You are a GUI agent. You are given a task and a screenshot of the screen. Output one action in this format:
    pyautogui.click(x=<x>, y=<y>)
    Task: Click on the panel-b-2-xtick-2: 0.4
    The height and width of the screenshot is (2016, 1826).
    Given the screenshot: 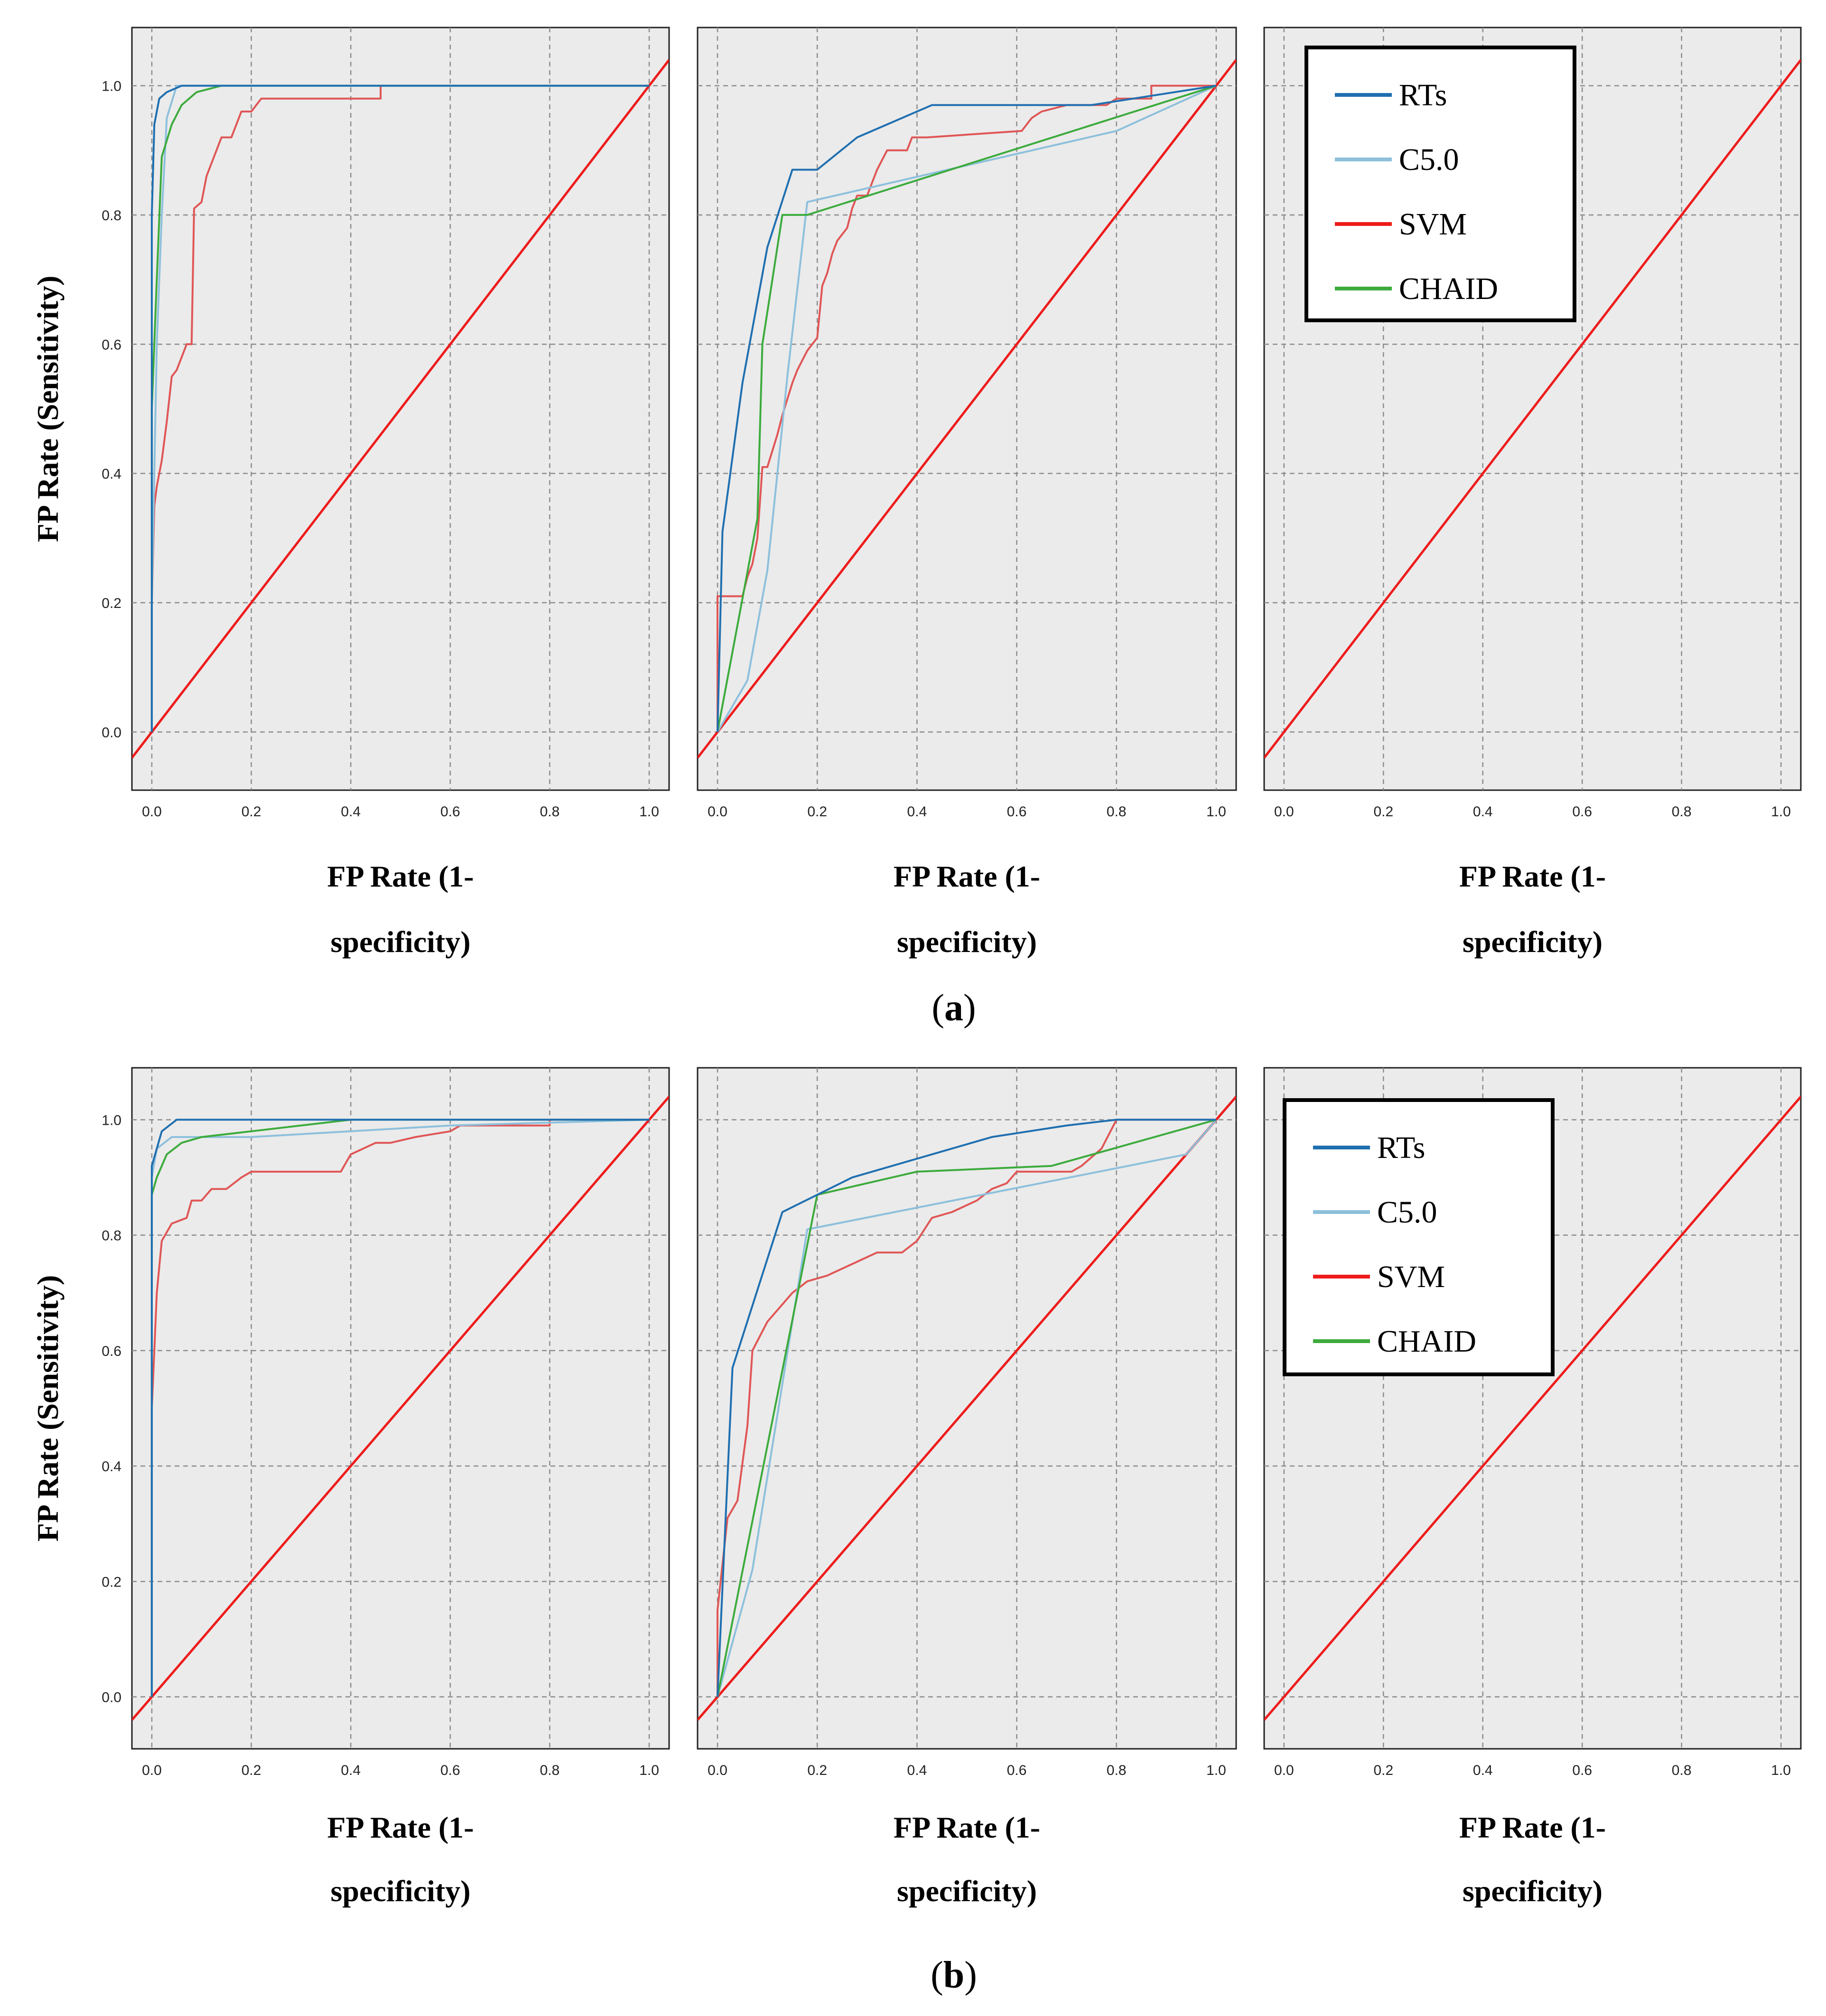 What is the action you would take?
    pyautogui.click(x=917, y=1771)
    